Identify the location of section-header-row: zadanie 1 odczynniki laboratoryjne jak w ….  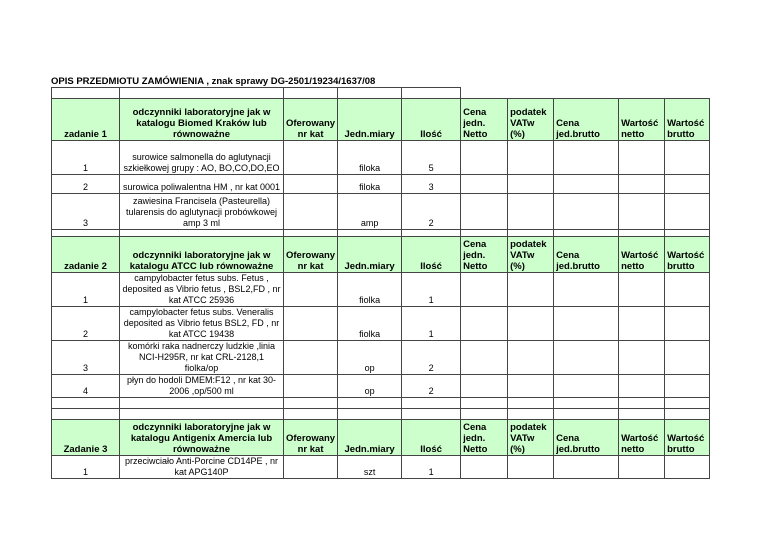
(381, 119).